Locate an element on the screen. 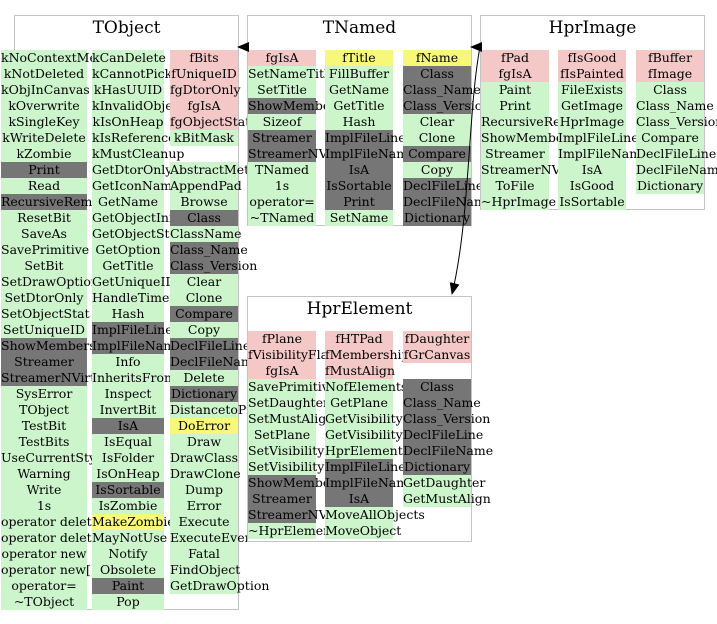 This screenshot has height=624, width=717. member-label: Paint is located at coordinates (128, 585).